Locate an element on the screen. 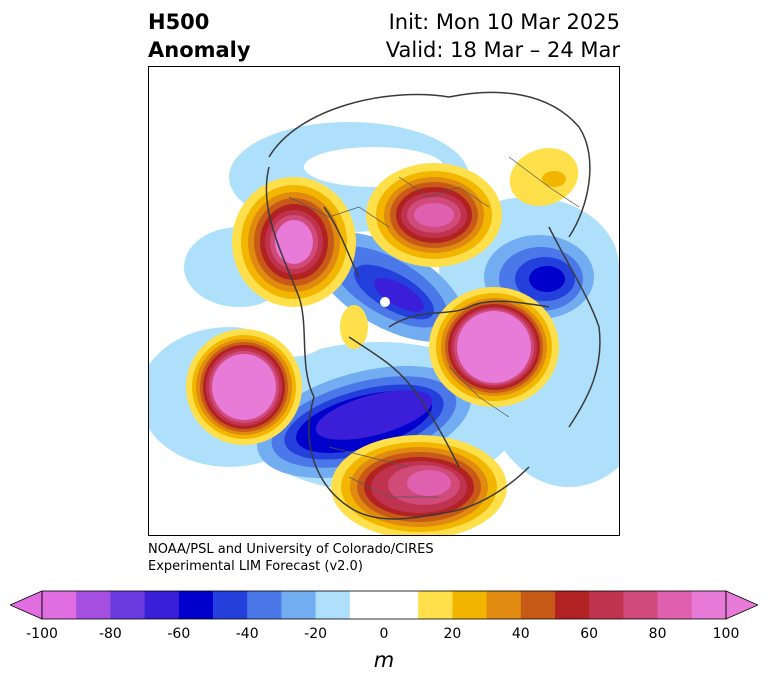  colorbar-tick-label: 0 is located at coordinates (384, 634).